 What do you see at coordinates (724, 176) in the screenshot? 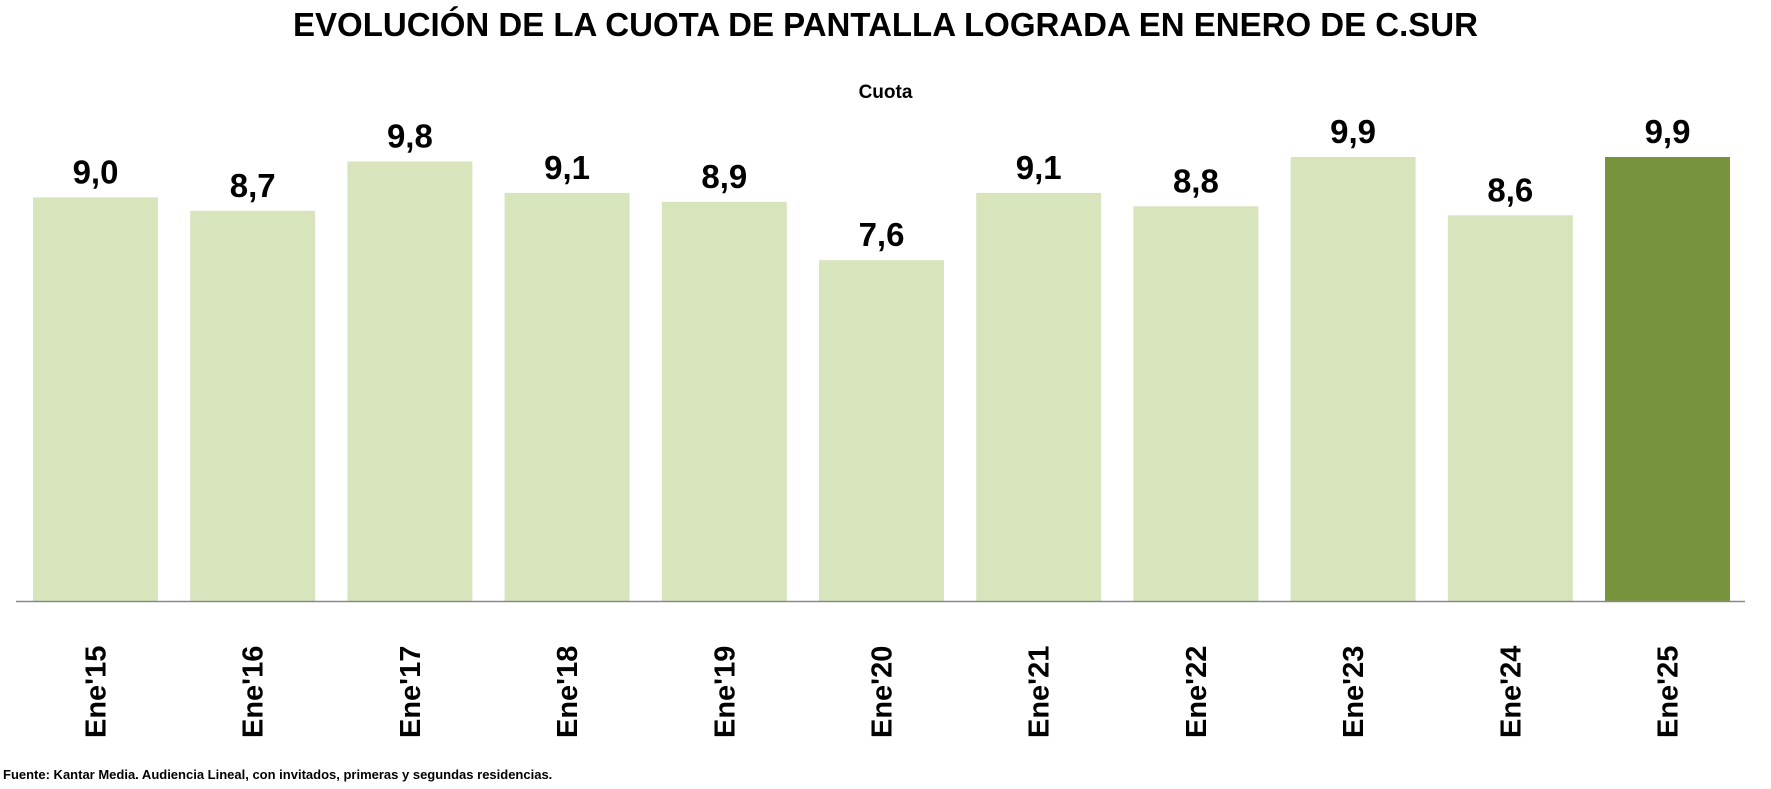
I see `data-label: 8,9` at bounding box center [724, 176].